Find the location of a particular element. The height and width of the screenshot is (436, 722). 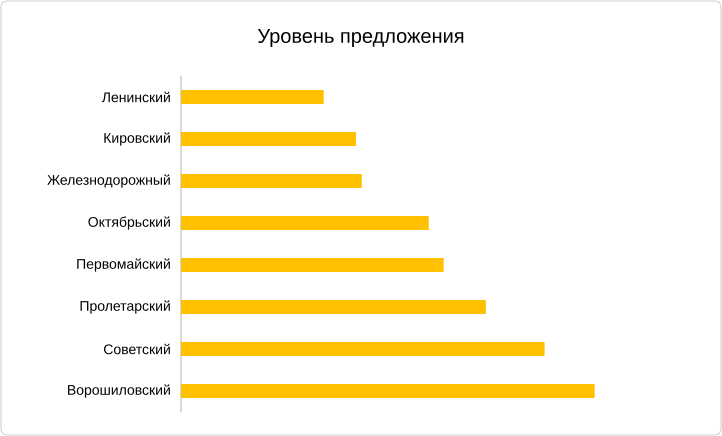

y-tick-label: Октябрьский is located at coordinates (129, 223).